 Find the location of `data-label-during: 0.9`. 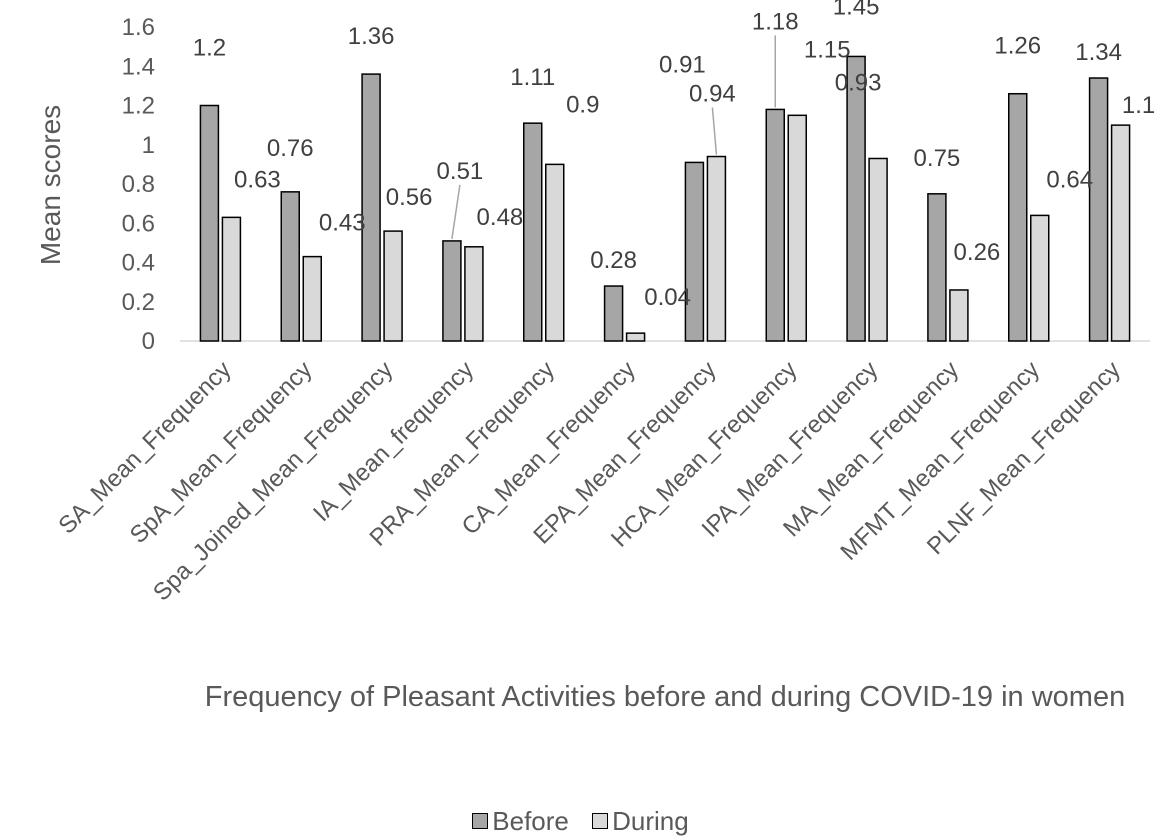

data-label-during: 0.9 is located at coordinates (582, 104).